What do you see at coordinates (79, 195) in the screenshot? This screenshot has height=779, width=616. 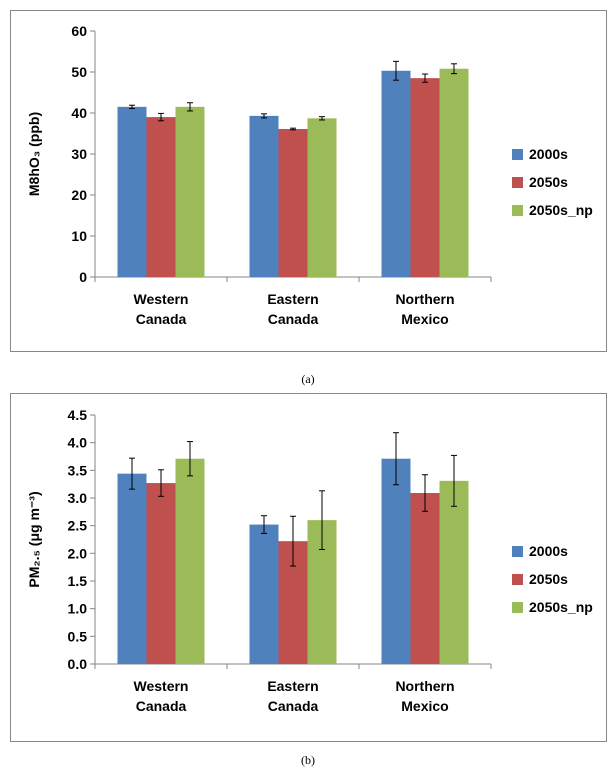 I see `y-tick-label: 20` at bounding box center [79, 195].